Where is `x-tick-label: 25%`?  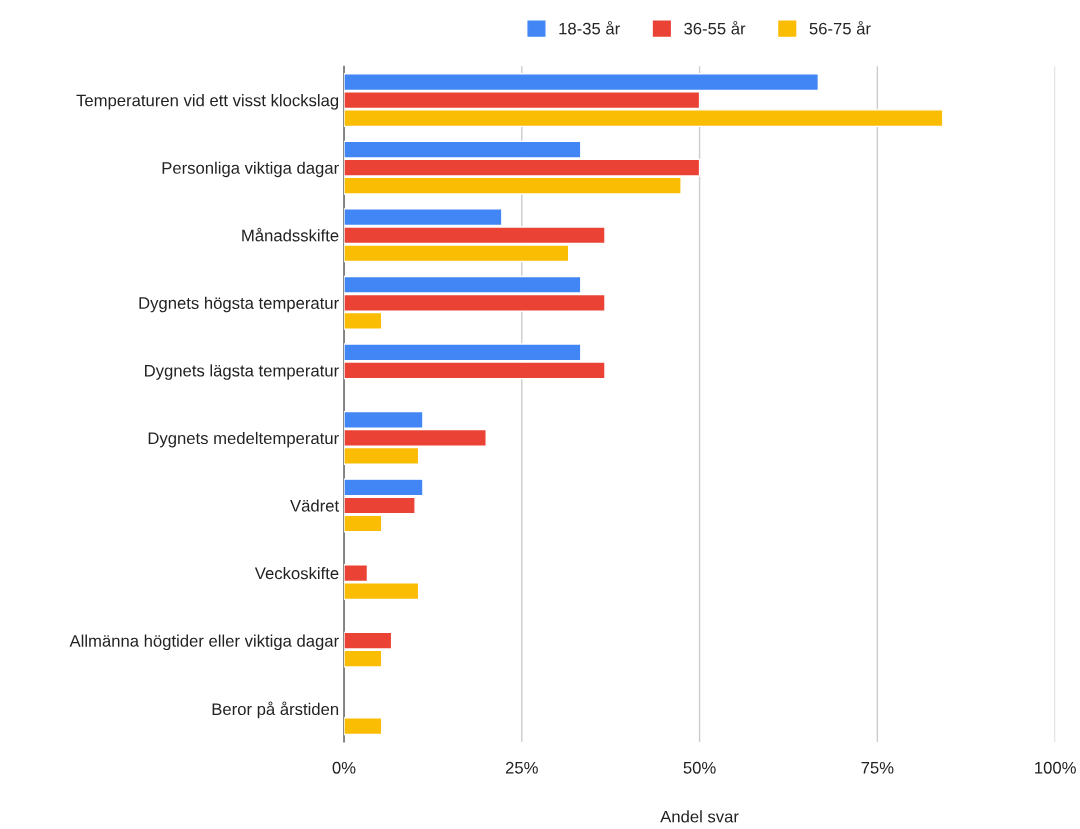
x-tick-label: 25% is located at coordinates (521, 767).